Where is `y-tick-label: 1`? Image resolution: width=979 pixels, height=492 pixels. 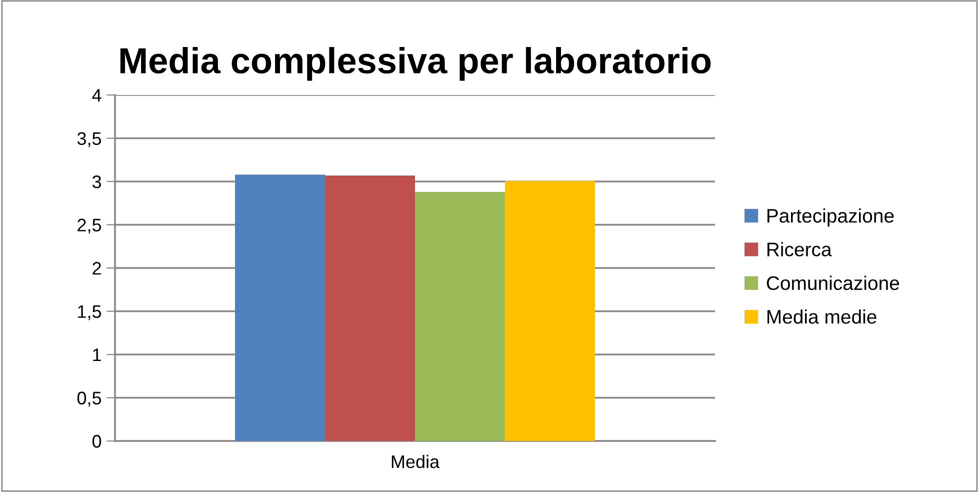 y-tick-label: 1 is located at coordinates (97, 355).